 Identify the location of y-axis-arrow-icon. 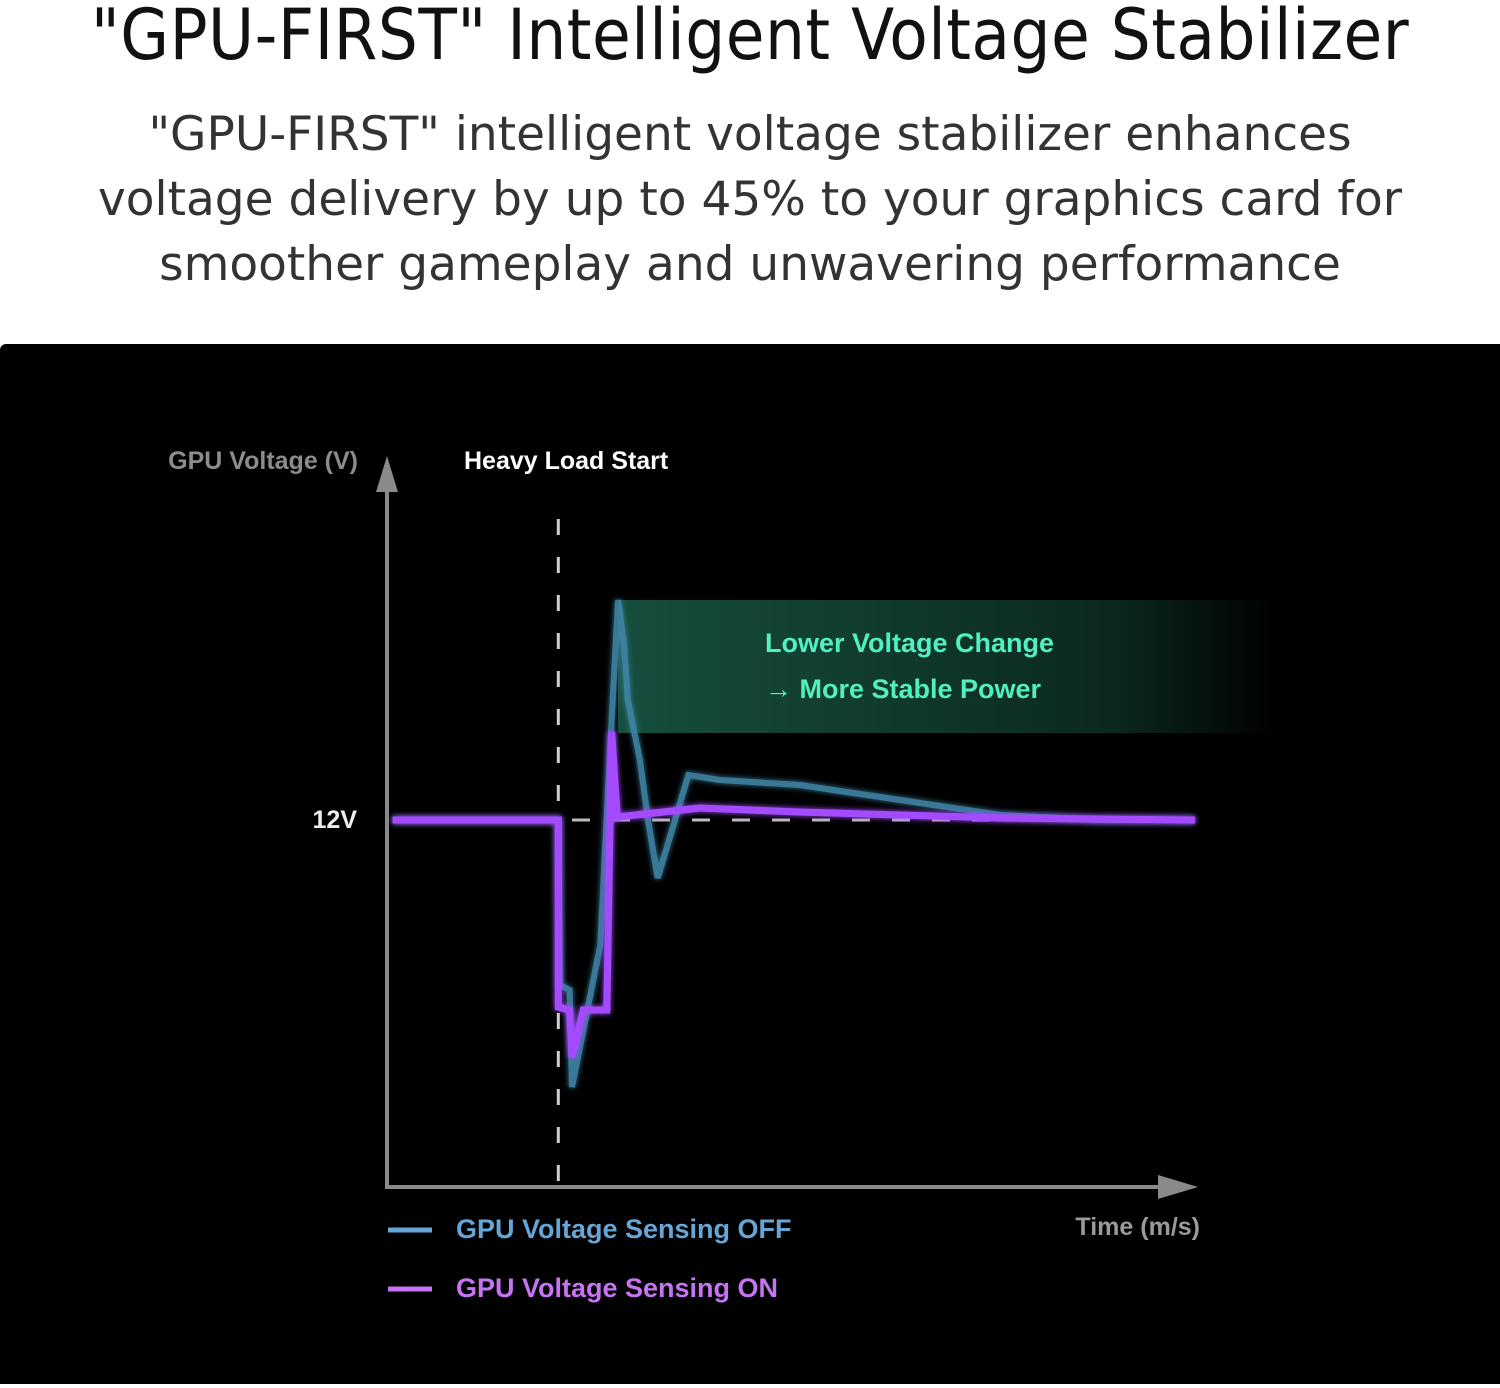
(387, 474).